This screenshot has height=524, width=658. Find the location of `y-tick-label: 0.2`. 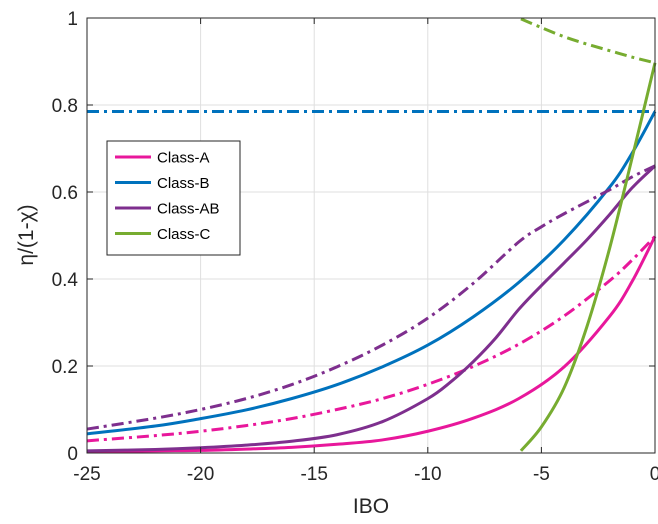

y-tick-label: 0.2 is located at coordinates (65, 367).